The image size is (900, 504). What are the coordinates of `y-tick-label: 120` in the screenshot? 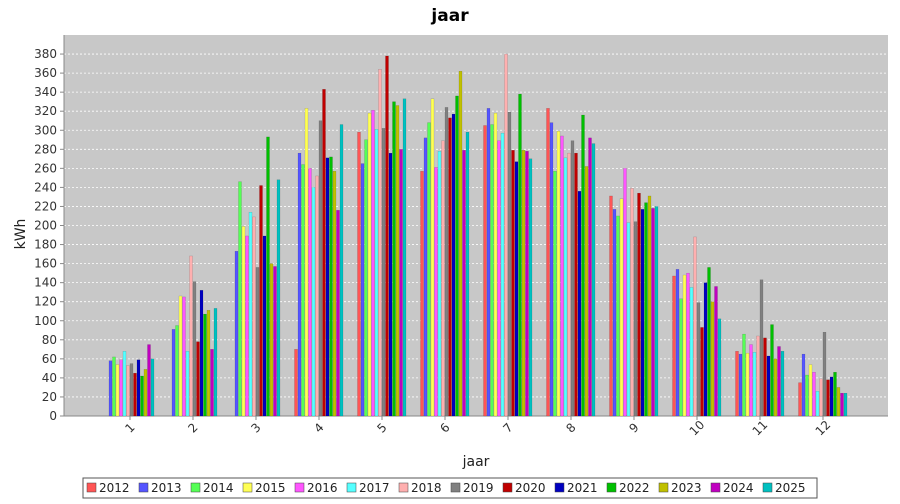 It's located at (45, 302).